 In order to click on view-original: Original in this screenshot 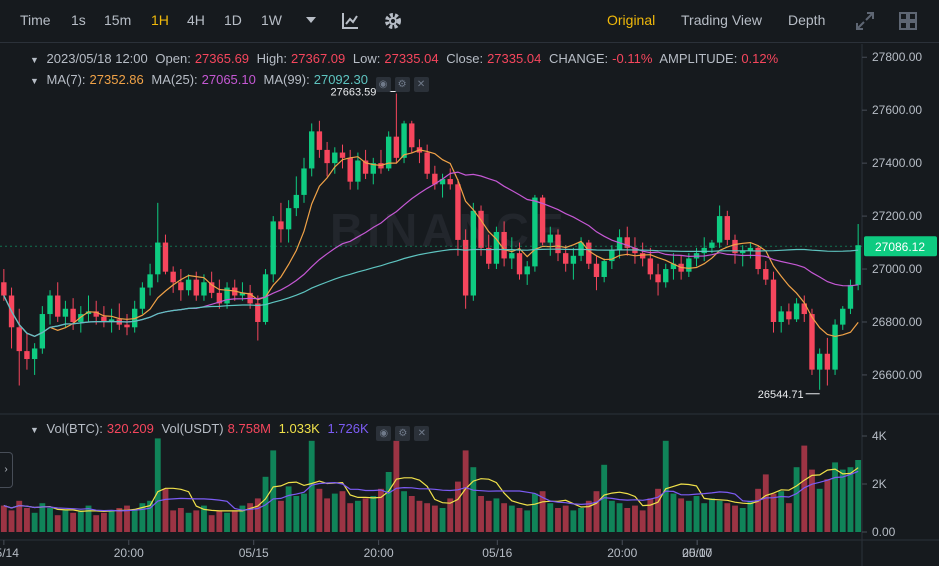, I will do `click(631, 20)`.